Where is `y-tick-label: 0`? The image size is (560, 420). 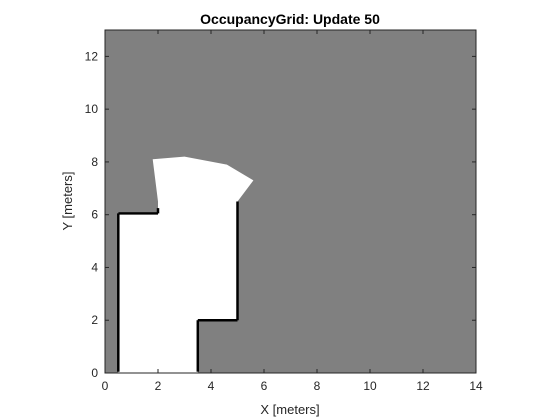
y-tick-label: 0 is located at coordinates (94, 373).